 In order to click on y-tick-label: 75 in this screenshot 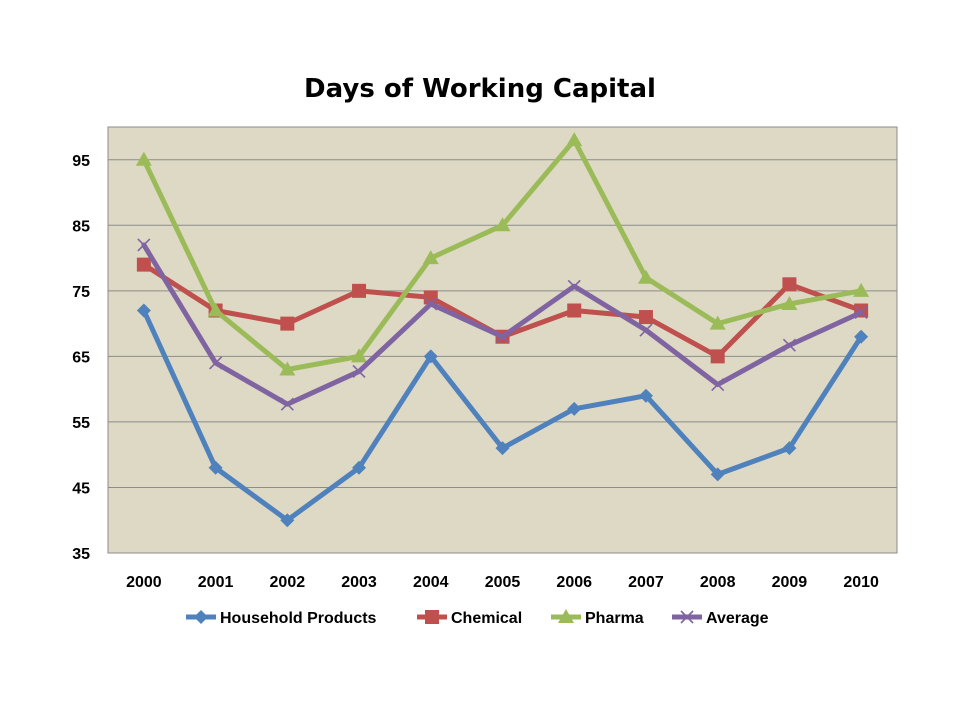, I will do `click(81, 292)`.